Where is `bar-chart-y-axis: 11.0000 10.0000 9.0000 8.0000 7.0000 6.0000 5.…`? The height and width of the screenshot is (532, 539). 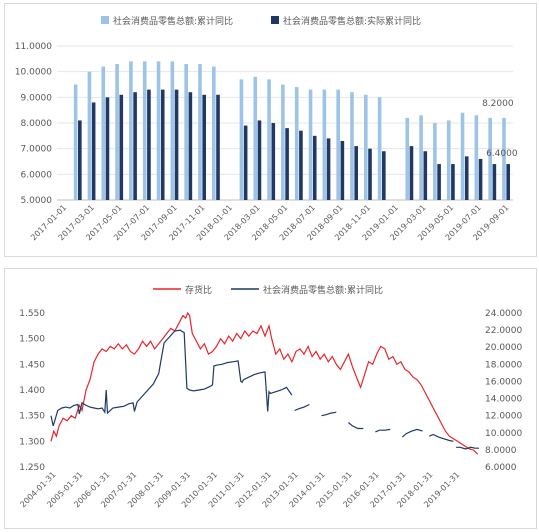 bar-chart-y-axis: 11.0000 10.0000 9.0000 8.0000 7.0000 6.0000 5.… is located at coordinates (33, 124).